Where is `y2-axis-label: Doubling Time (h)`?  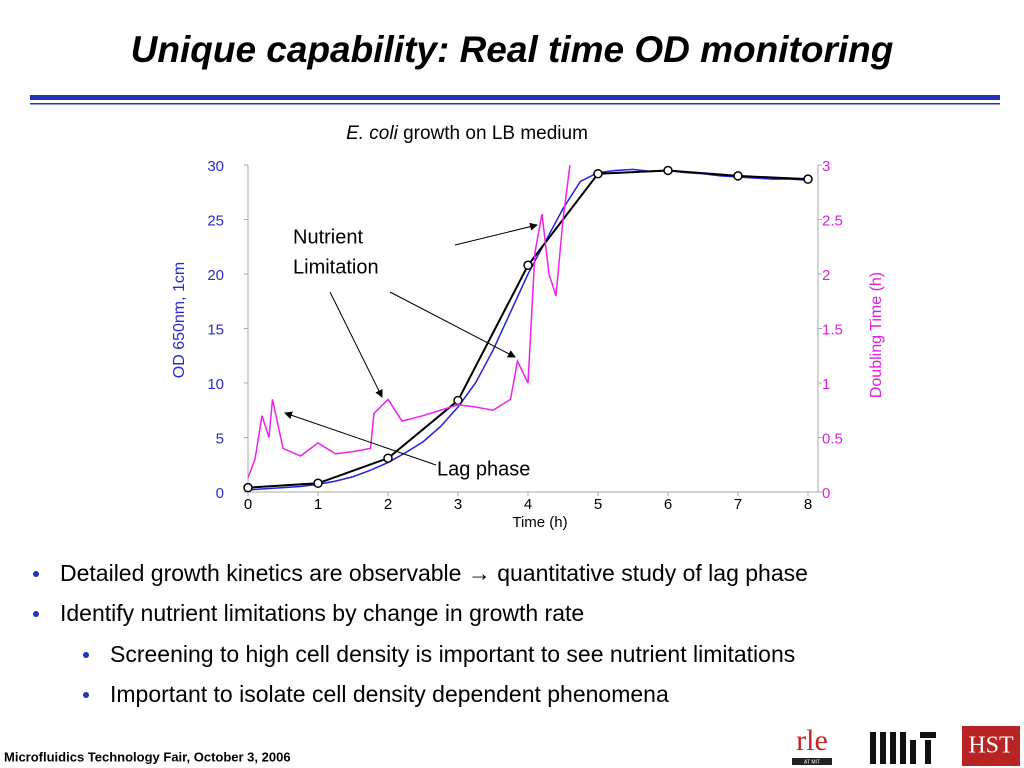 y2-axis-label: Doubling Time (h) is located at coordinates (876, 335).